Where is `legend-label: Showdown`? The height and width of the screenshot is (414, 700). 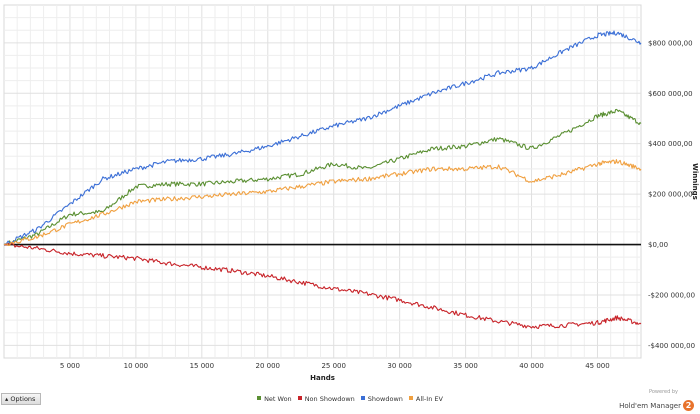 legend-label: Showdown is located at coordinates (385, 399).